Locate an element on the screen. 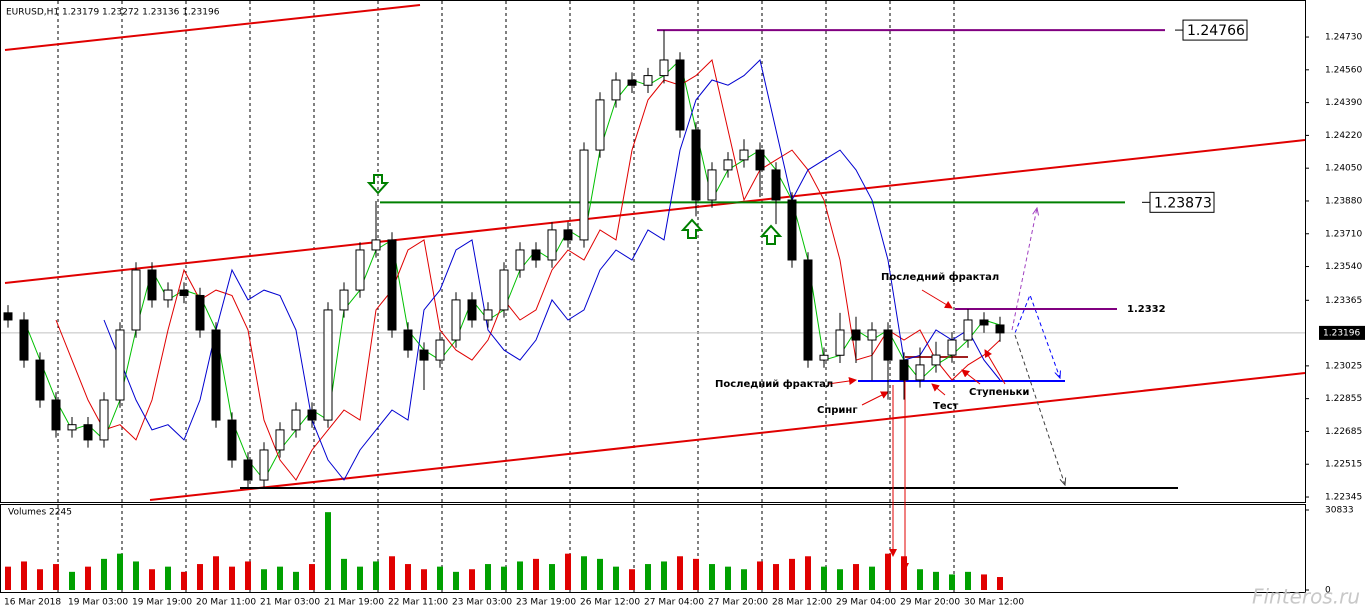 This screenshot has width=1366, height=615. current-price-label: 1.23196 is located at coordinates (1341, 333).